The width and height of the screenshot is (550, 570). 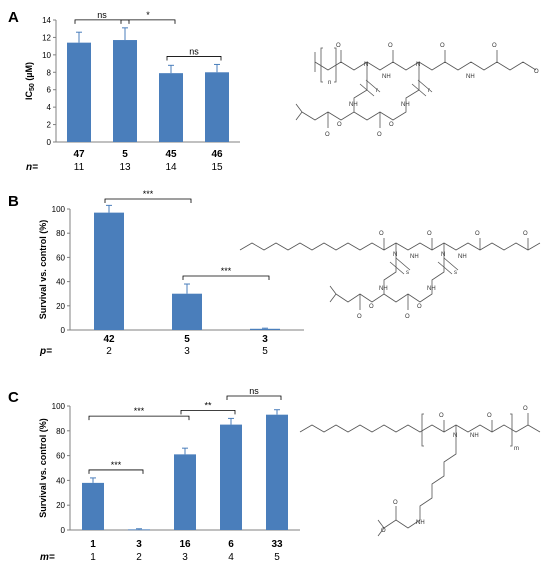 I want to click on category-label: 45, so click(x=171, y=154).